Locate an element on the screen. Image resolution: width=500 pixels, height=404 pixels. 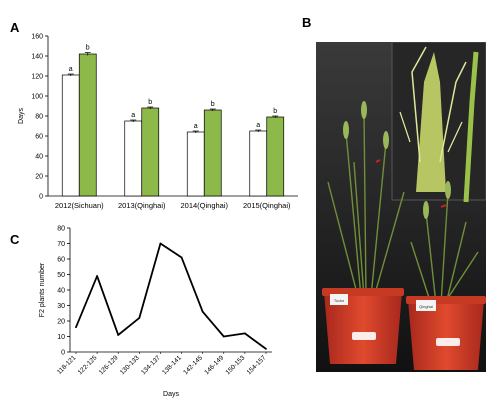
x-tick-label: 2015(Qinghai) is located at coordinates (267, 205).